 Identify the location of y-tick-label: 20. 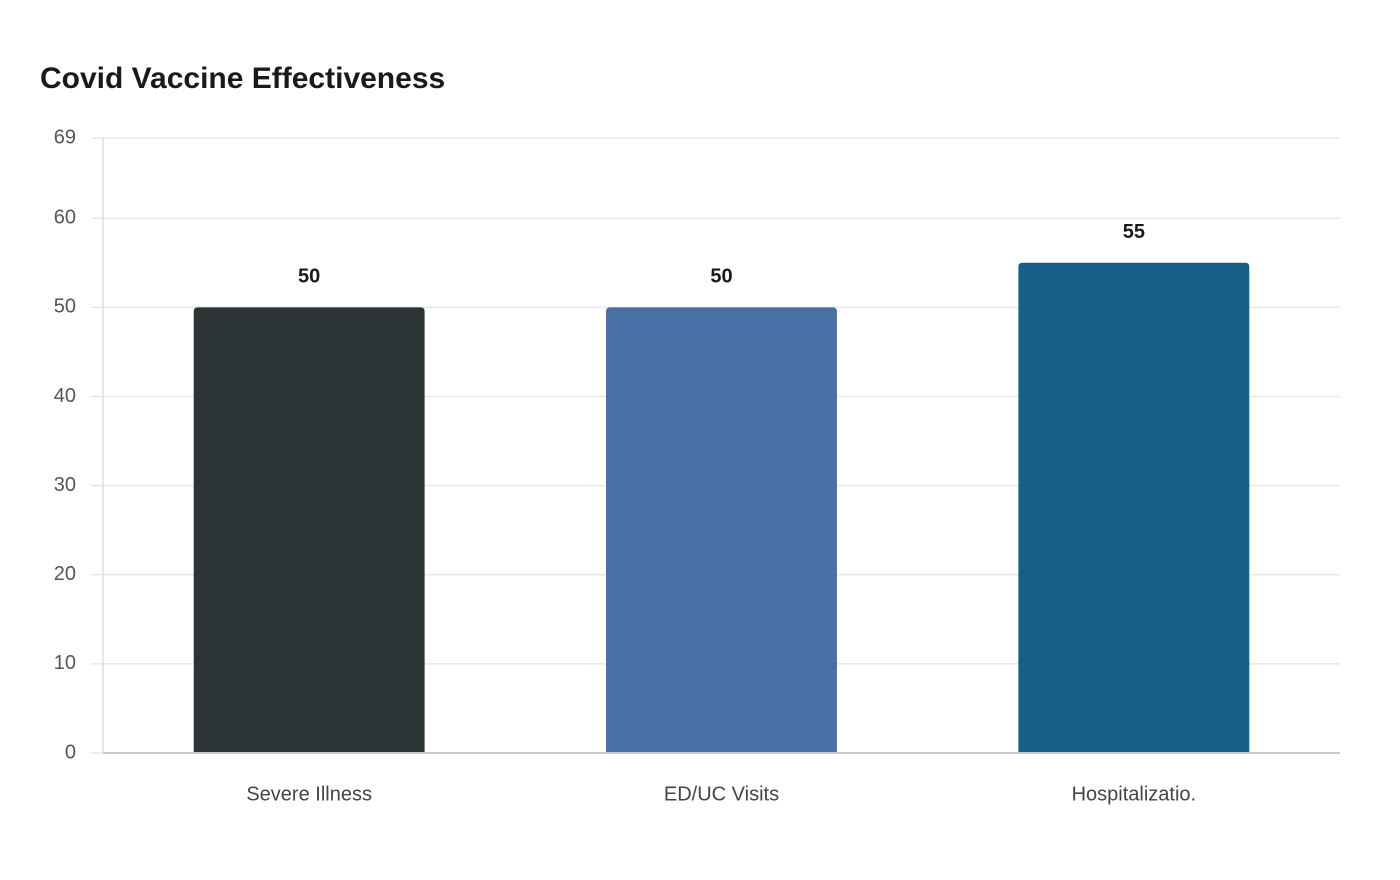
(65, 574).